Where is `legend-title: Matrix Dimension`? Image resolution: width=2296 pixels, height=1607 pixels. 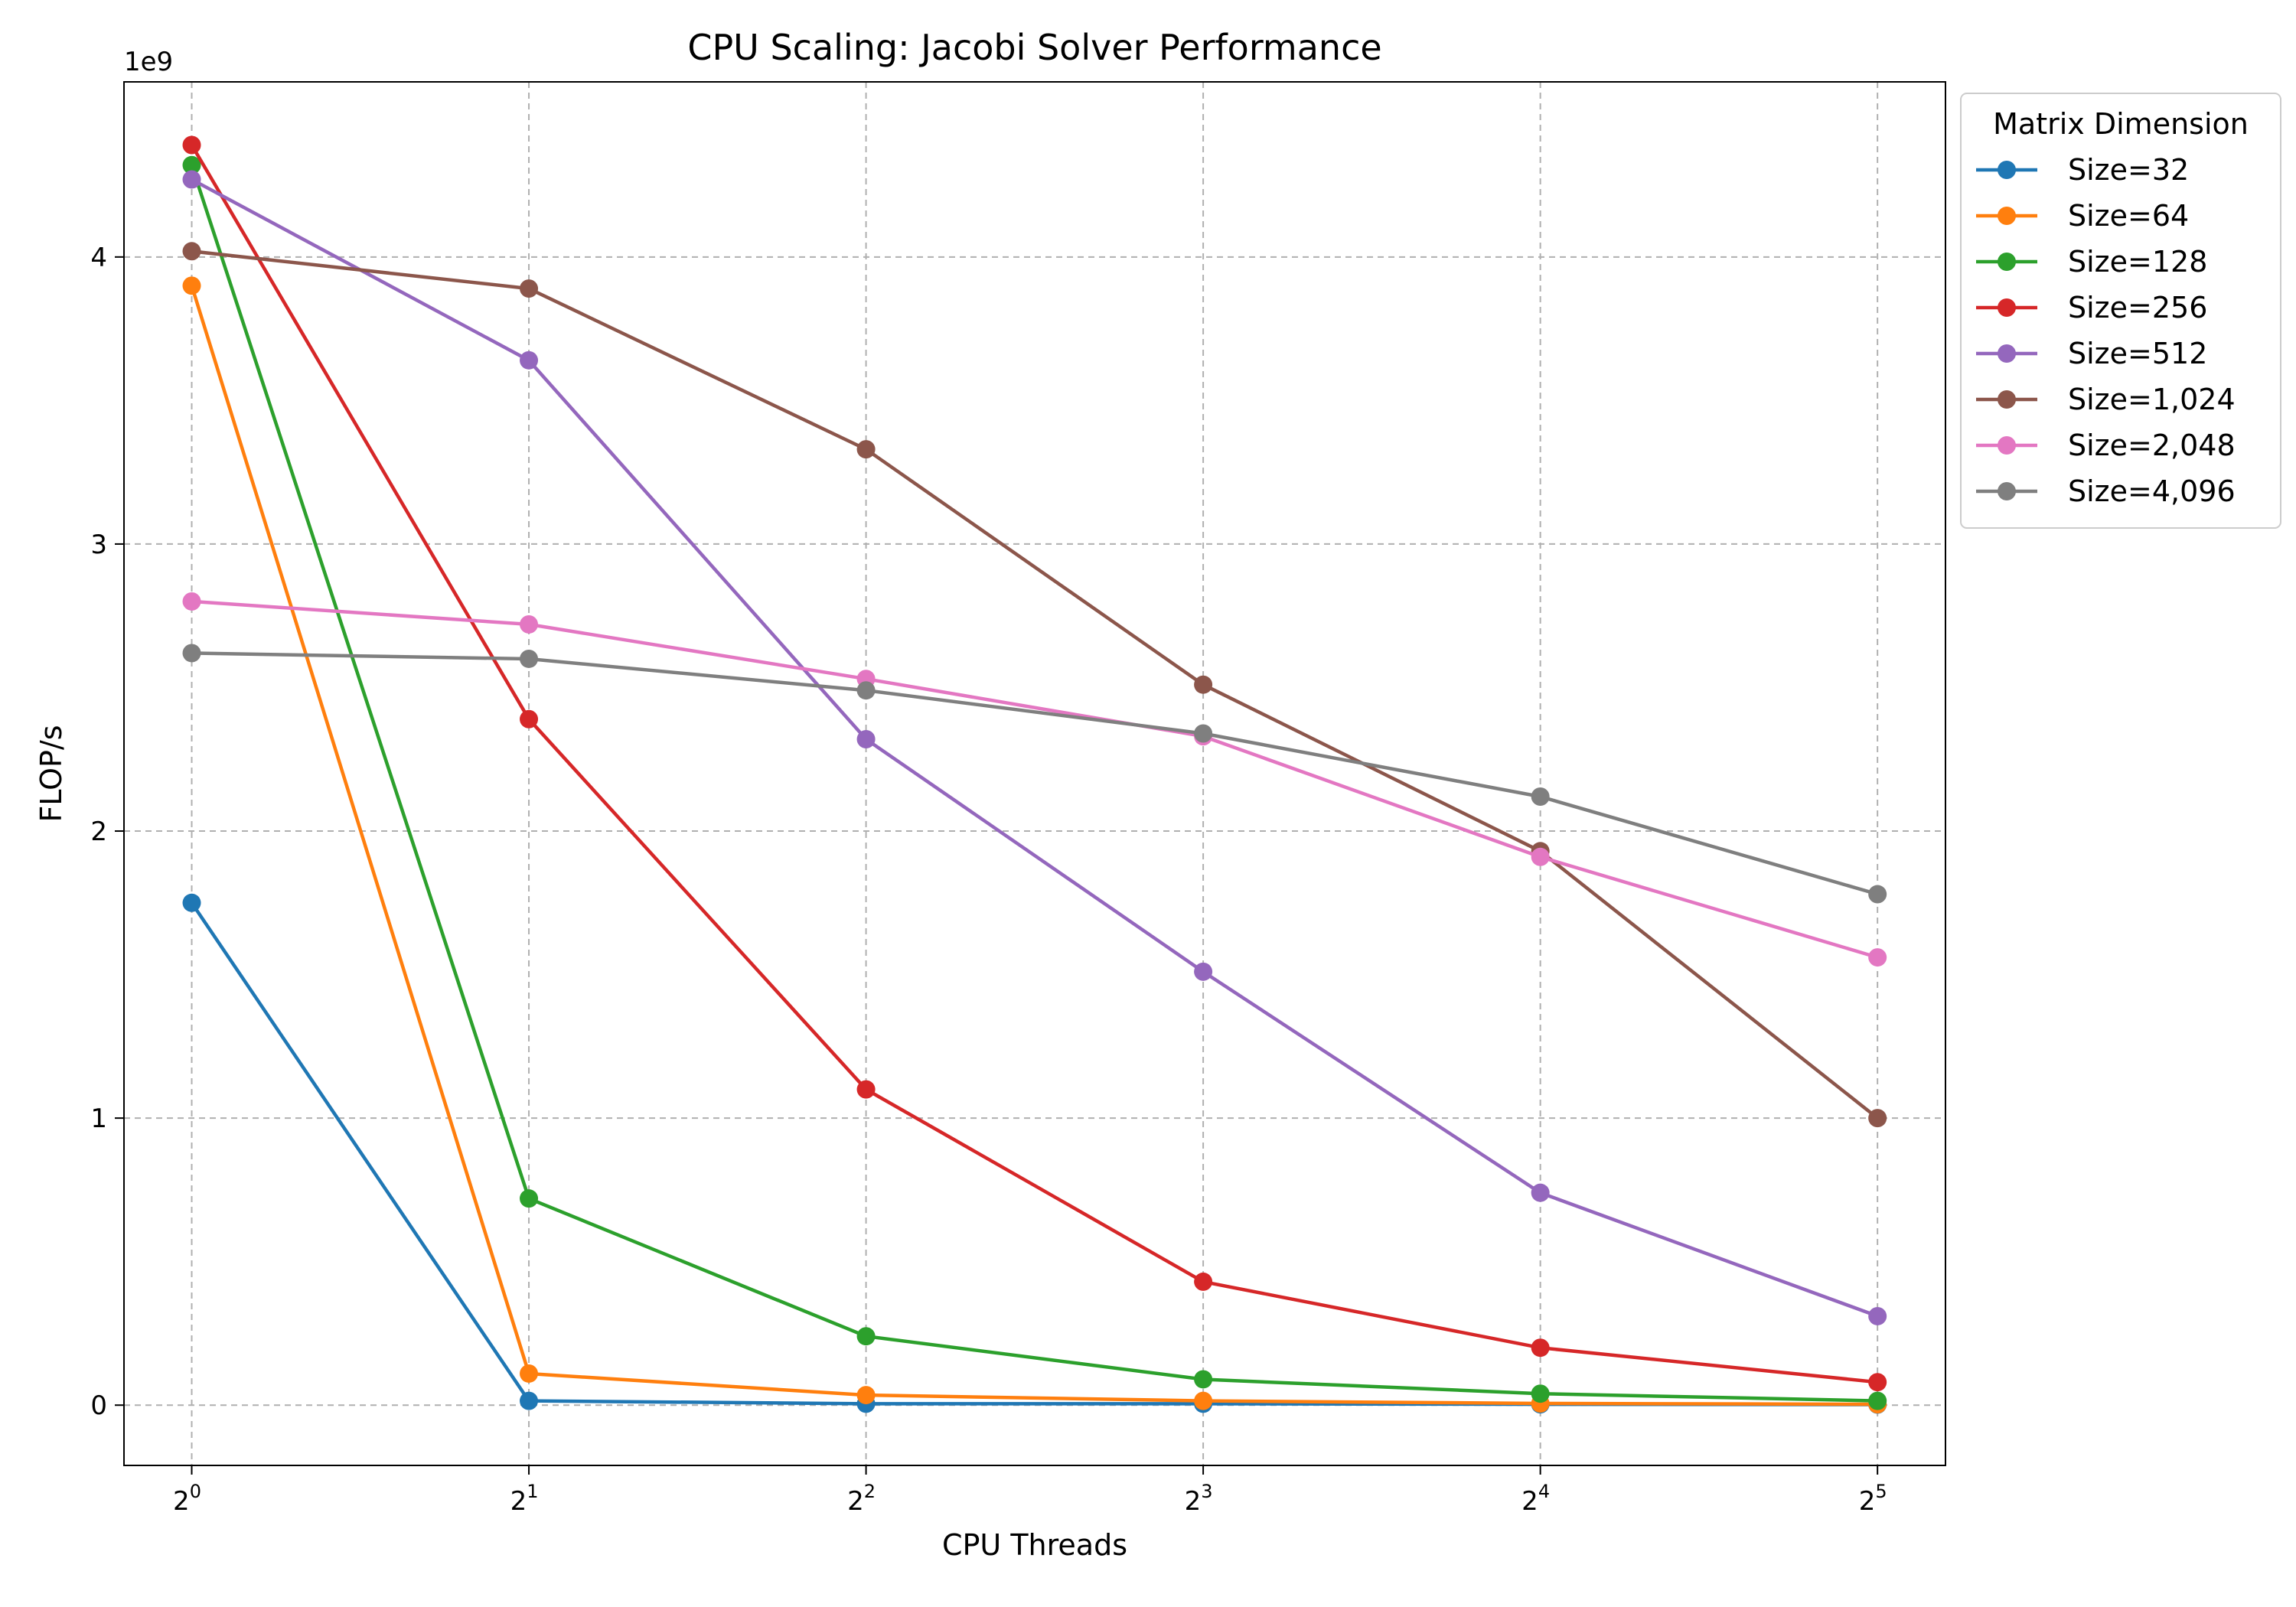 legend-title: Matrix Dimension is located at coordinates (2121, 124).